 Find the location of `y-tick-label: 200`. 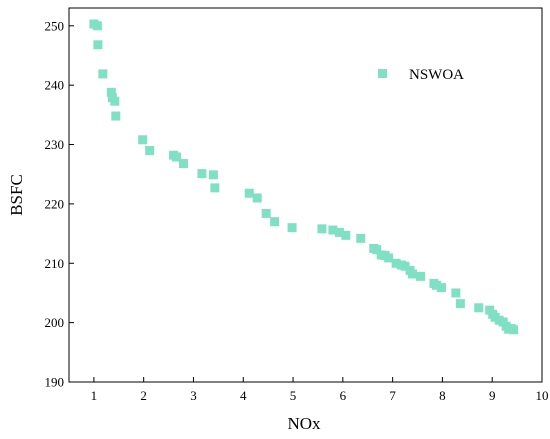

y-tick-label: 200 is located at coordinates (55, 322).